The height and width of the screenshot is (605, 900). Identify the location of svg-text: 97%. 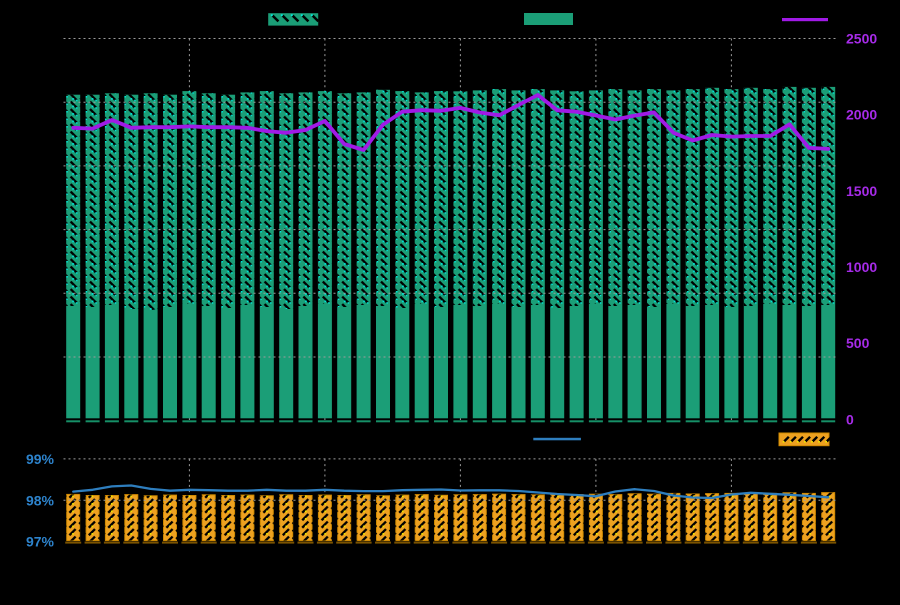
(40, 542).